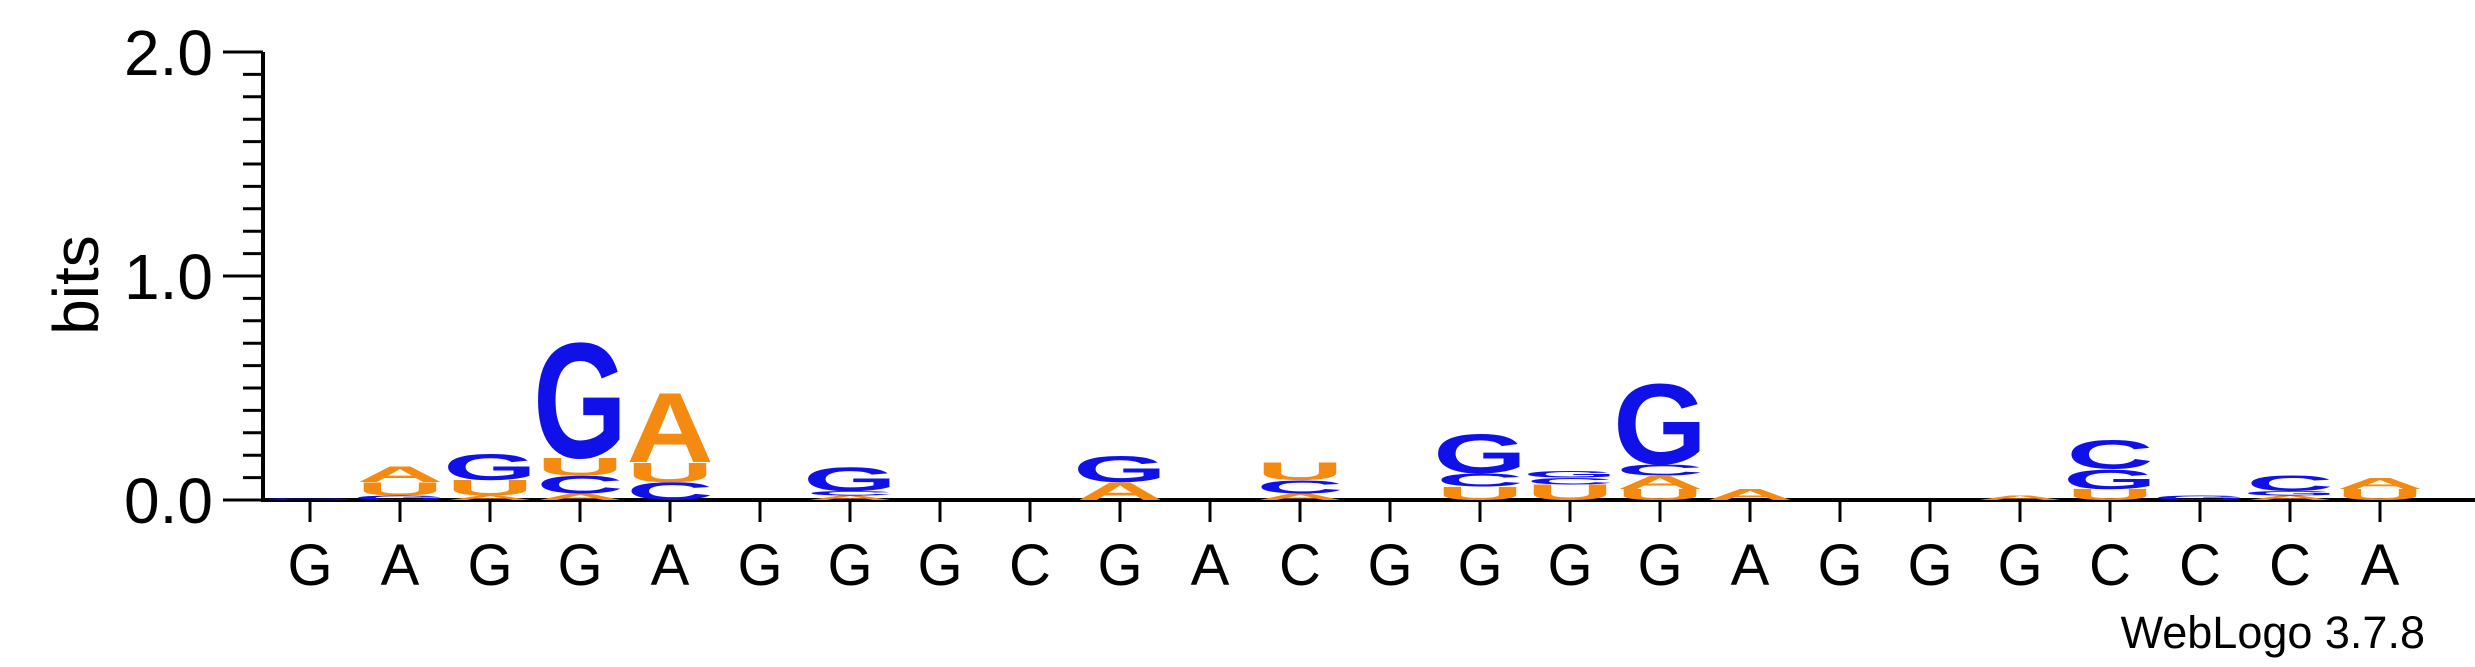 Image resolution: width=2475 pixels, height=667 pixels. What do you see at coordinates (168, 277) in the screenshot?
I see `y-tick-label: 1.0` at bounding box center [168, 277].